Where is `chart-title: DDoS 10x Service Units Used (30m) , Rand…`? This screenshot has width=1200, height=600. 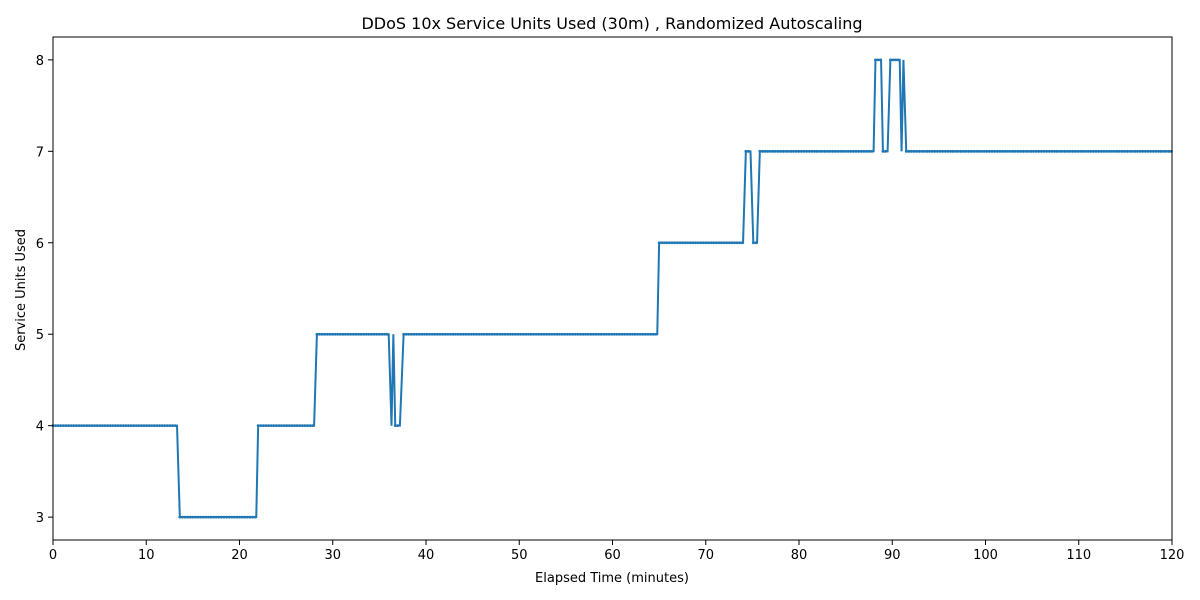
chart-title: DDoS 10x Service Units Used (30m) , Rand… is located at coordinates (611, 23).